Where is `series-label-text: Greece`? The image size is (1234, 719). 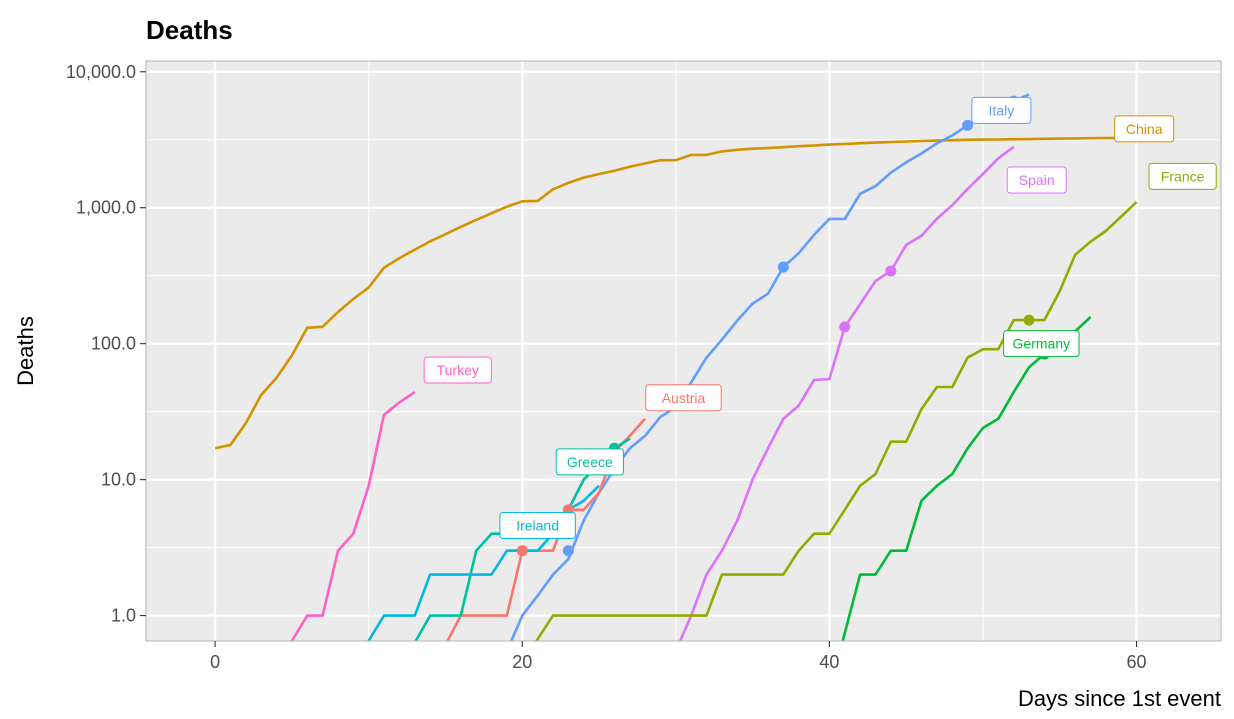
series-label-text: Greece is located at coordinates (590, 462).